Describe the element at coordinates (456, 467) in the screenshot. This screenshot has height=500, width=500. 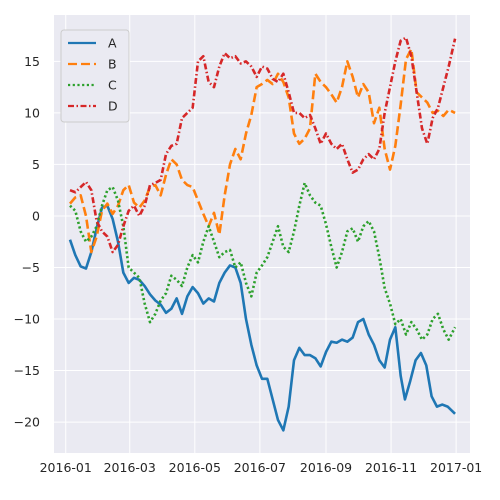
I see `x-tick-label: 2017-01` at that location.